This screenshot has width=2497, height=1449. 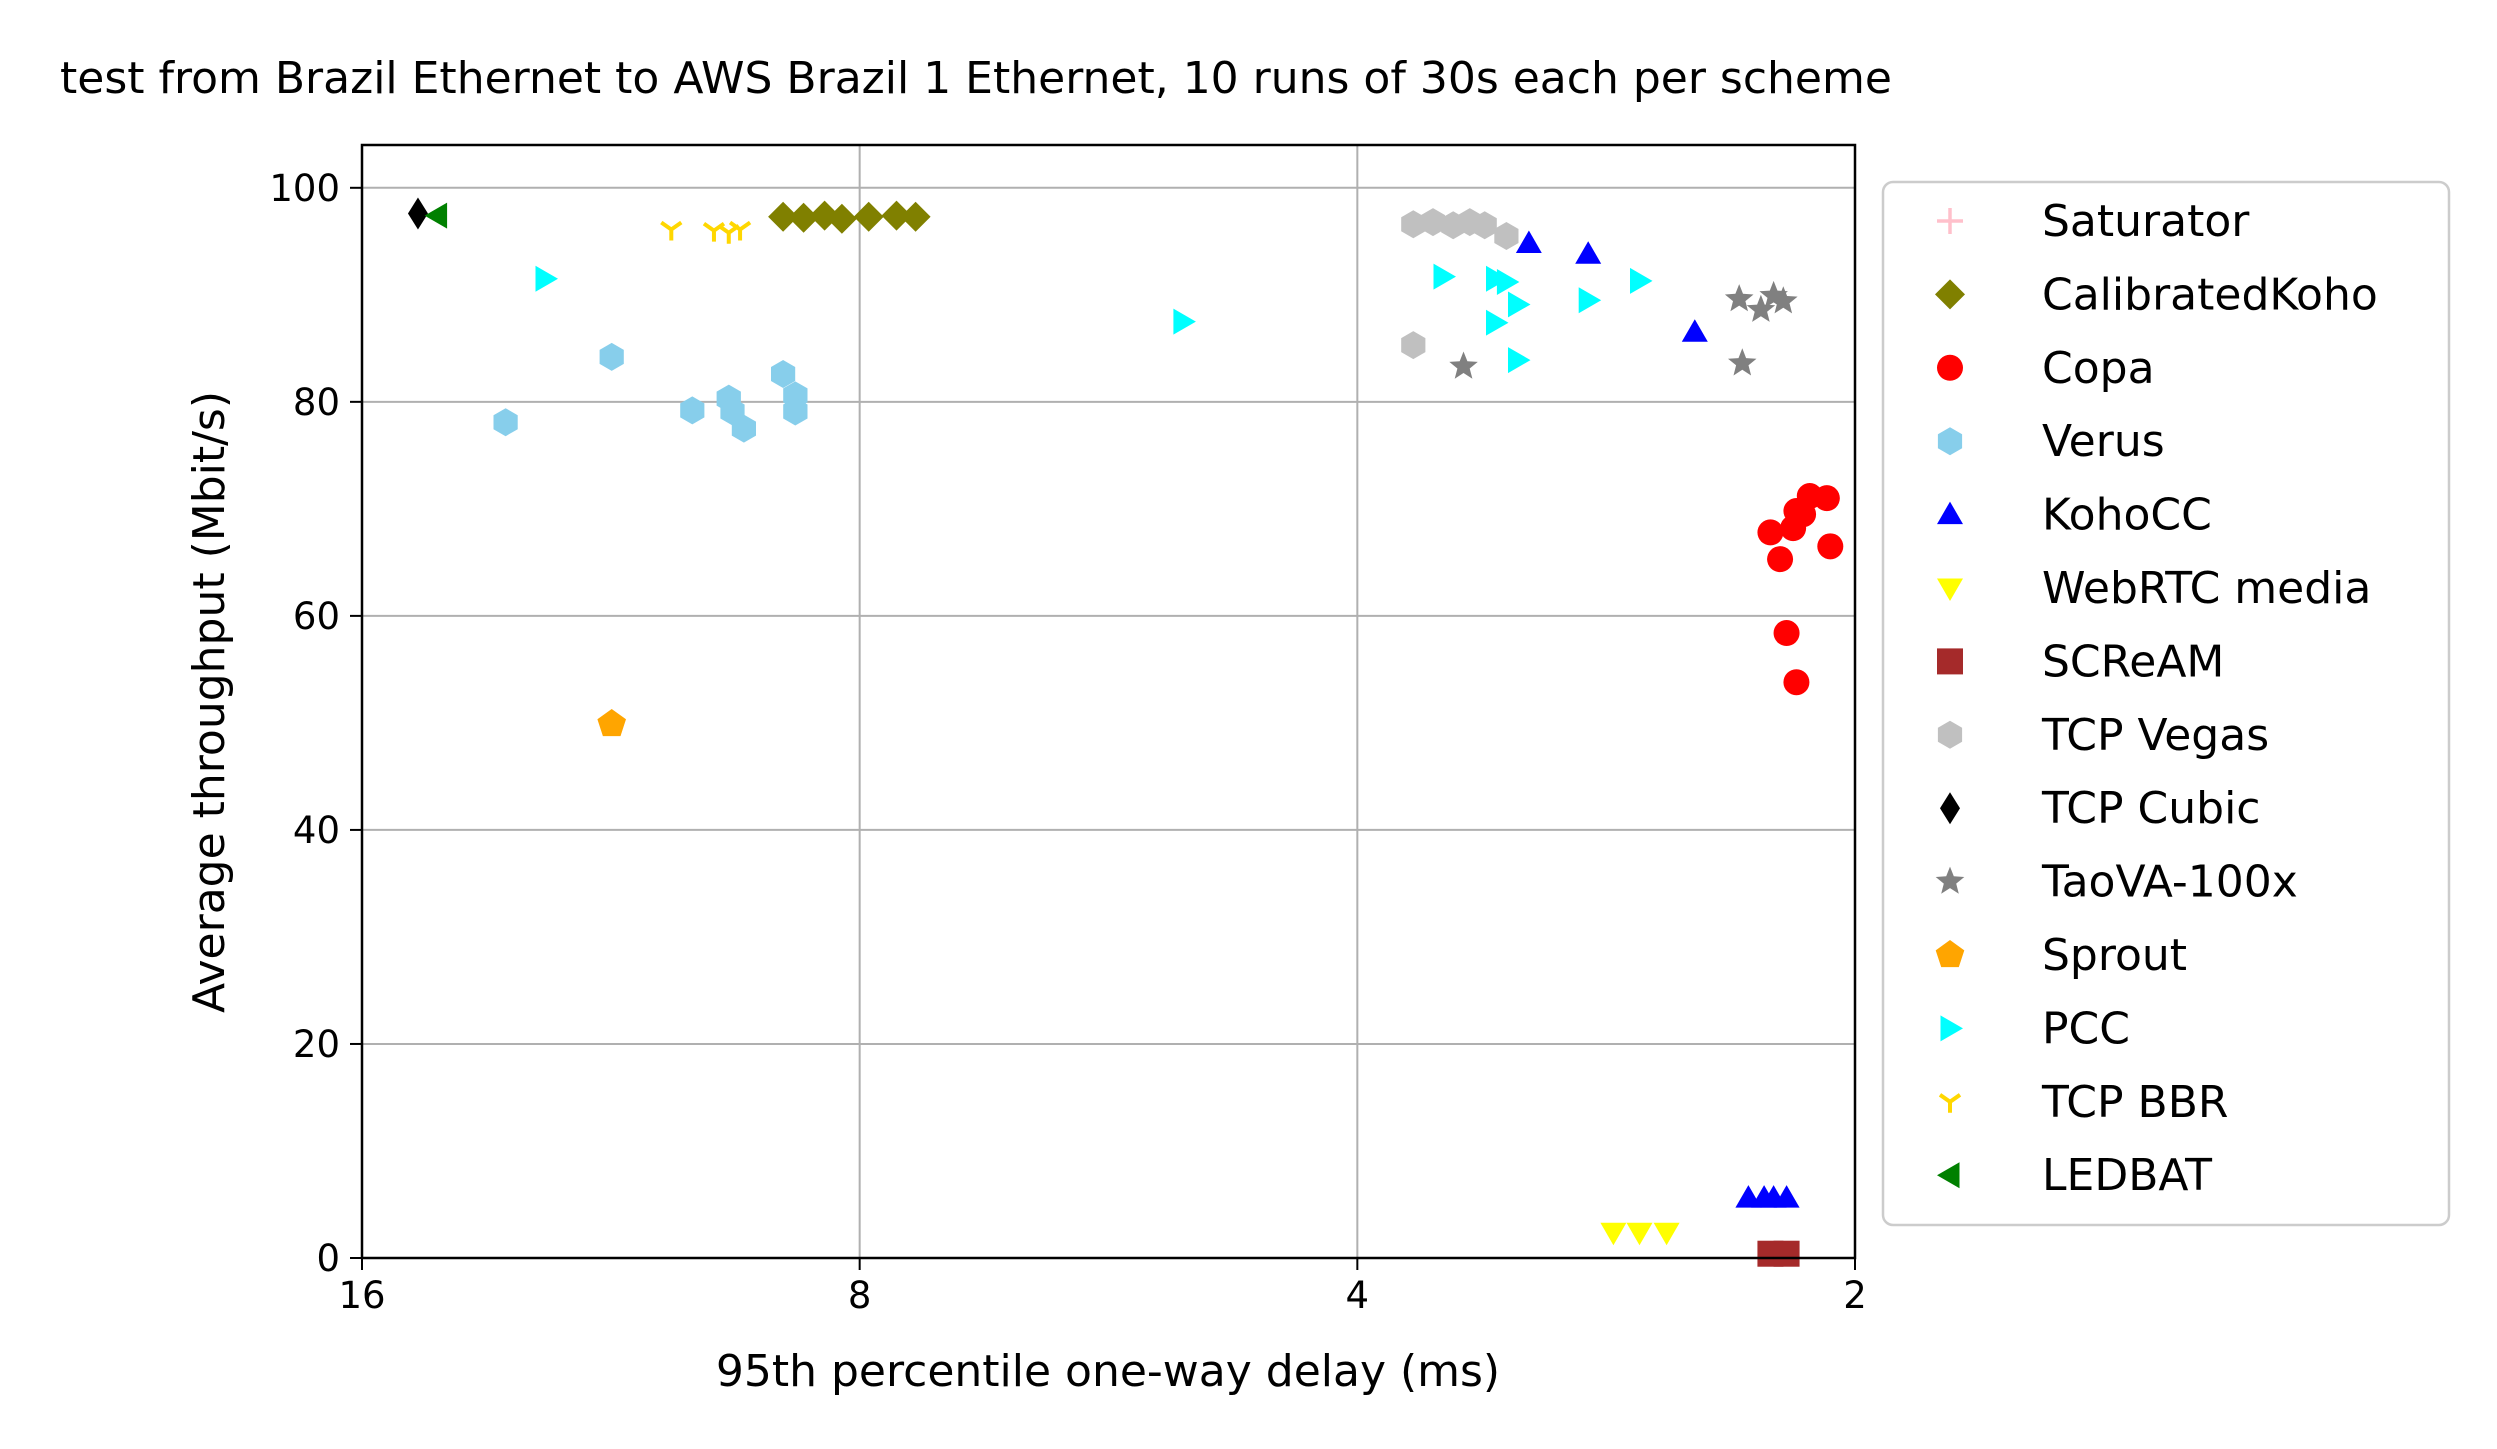 I want to click on legend-label-pcc: PCC, so click(x=2086, y=1028).